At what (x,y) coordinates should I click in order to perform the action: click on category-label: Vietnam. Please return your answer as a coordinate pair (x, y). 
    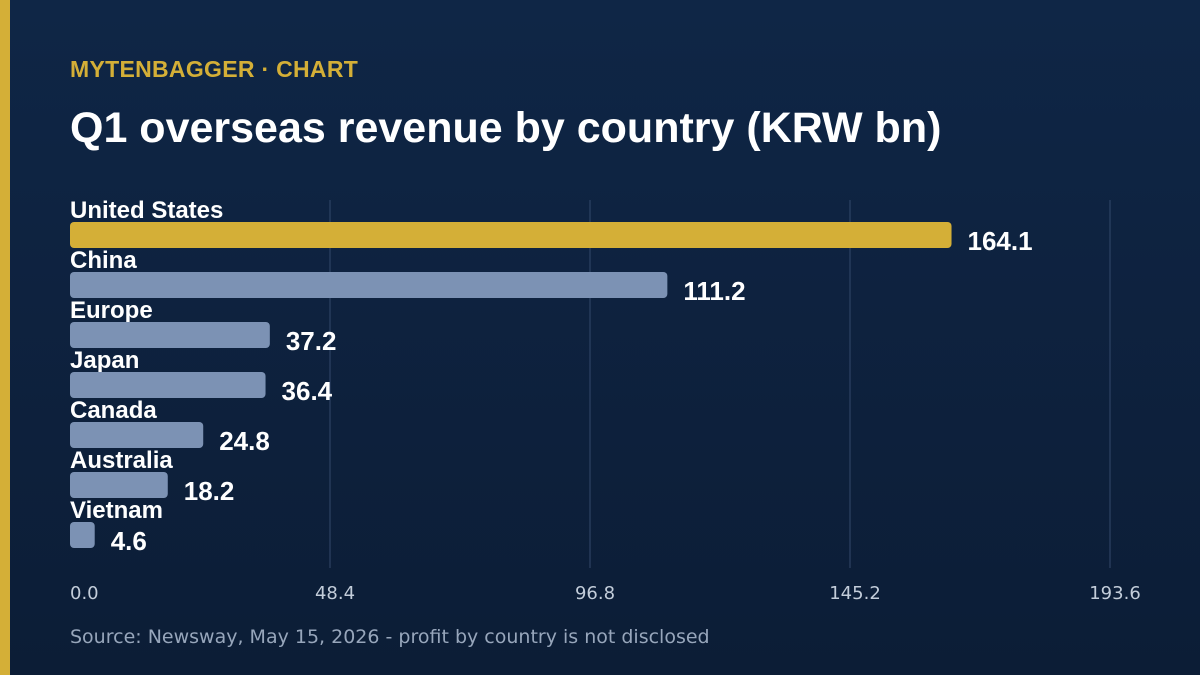
    Looking at the image, I should click on (116, 510).